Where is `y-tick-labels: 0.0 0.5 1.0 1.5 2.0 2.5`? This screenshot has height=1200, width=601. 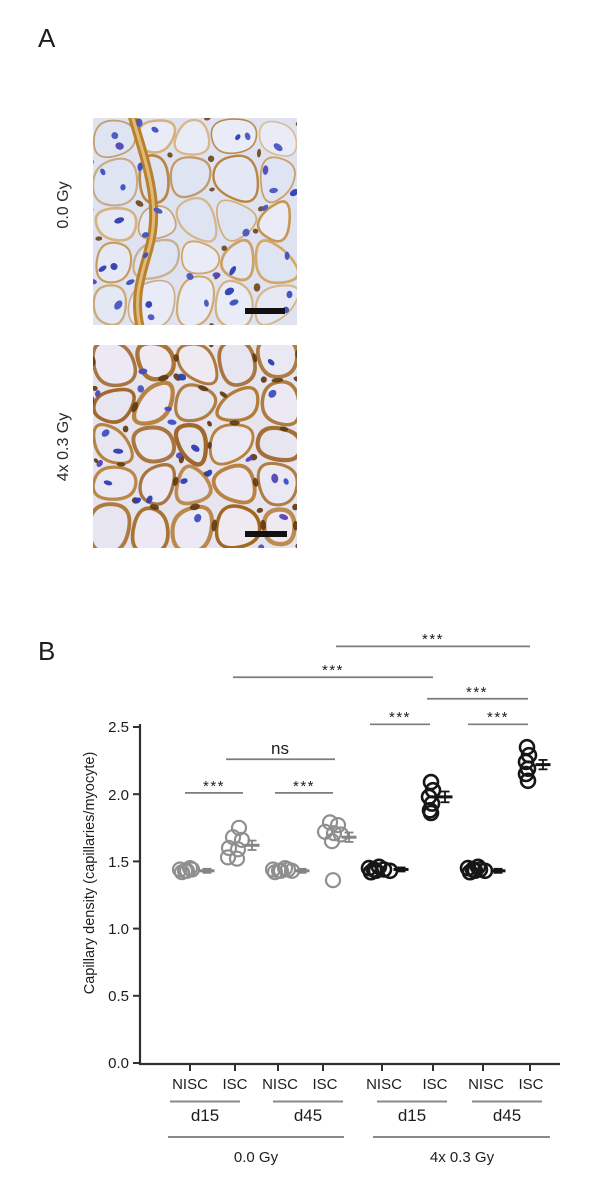
y-tick-labels: 0.0 0.5 1.0 1.5 2.0 2.5 is located at coordinates (118, 895).